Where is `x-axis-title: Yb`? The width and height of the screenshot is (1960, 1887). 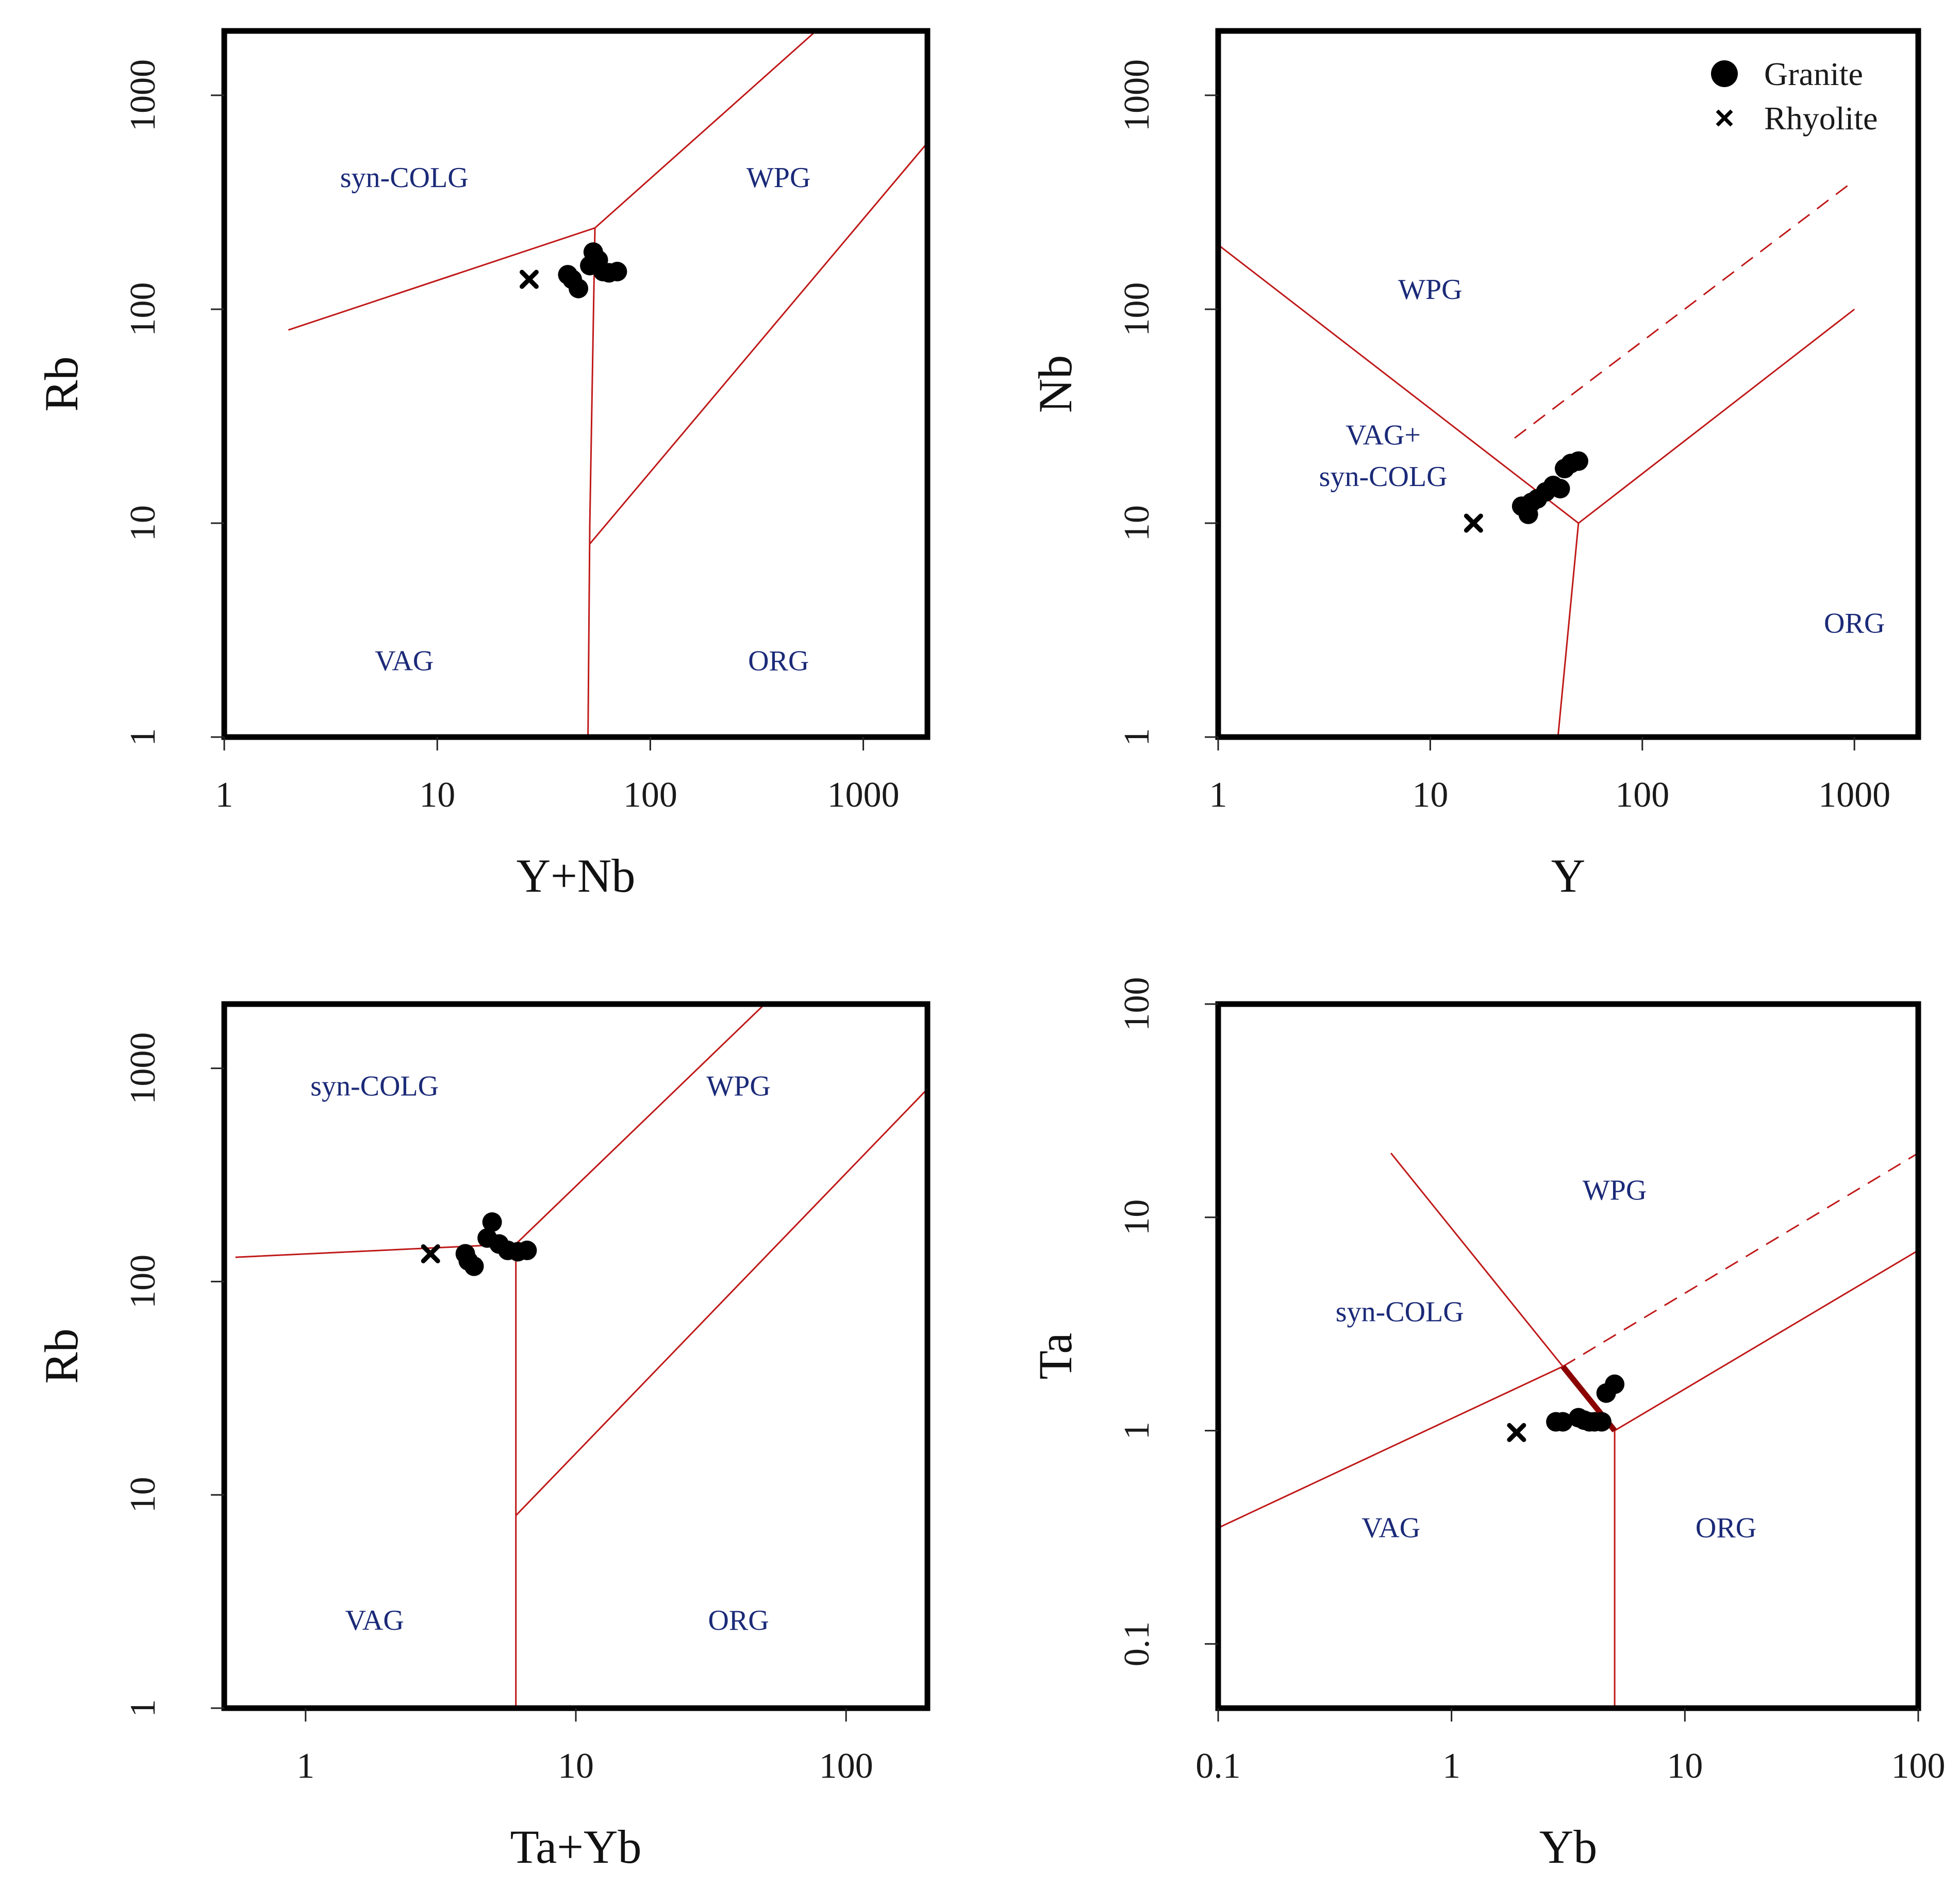 x-axis-title: Yb is located at coordinates (1568, 1847).